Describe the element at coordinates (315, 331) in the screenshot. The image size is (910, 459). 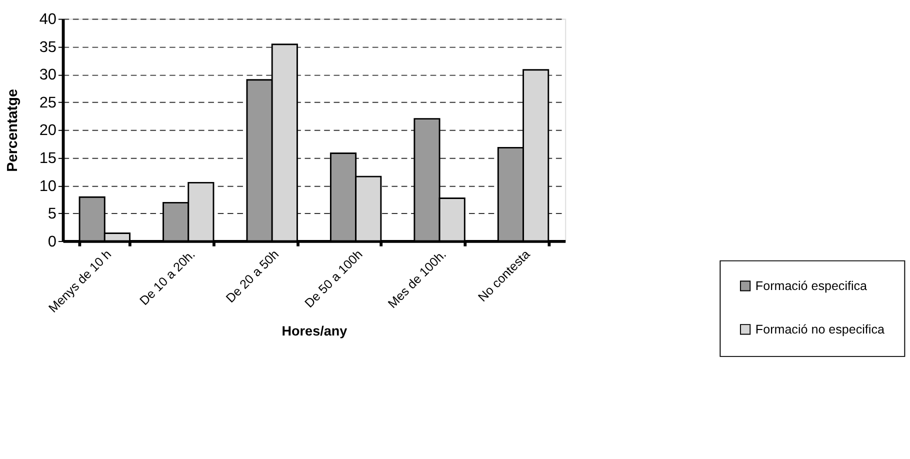
I see `x-axis-title: Hores/any` at that location.